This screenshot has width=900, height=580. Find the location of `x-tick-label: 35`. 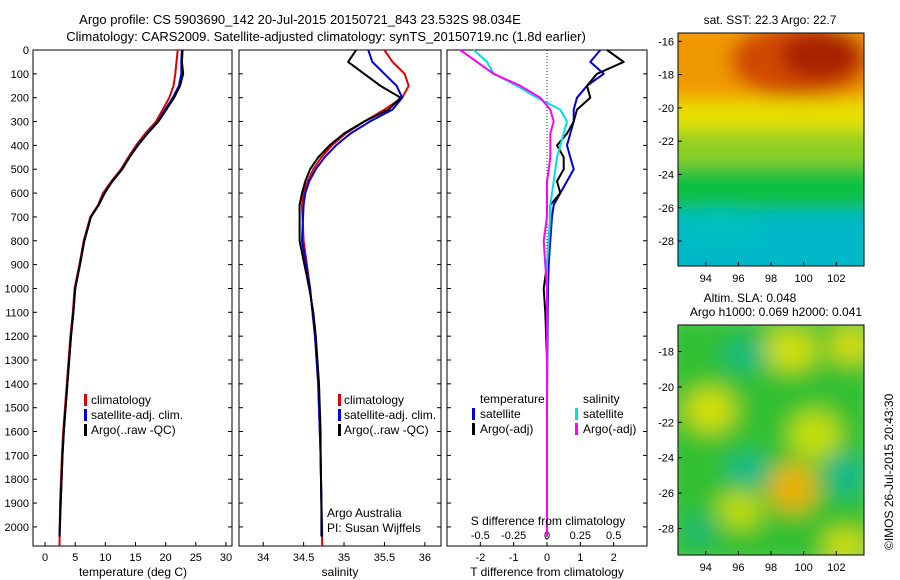

x-tick-label: 35 is located at coordinates (344, 558).